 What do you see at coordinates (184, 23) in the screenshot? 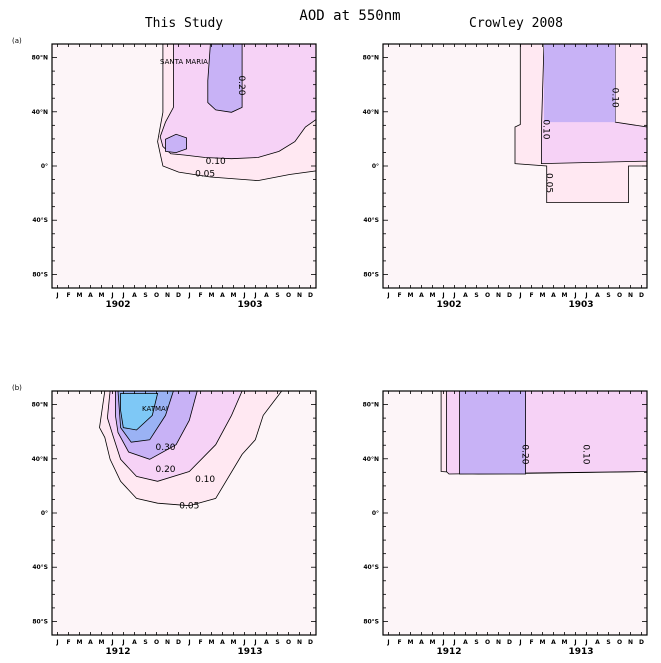
I see `left-column-title: This Study` at bounding box center [184, 23].